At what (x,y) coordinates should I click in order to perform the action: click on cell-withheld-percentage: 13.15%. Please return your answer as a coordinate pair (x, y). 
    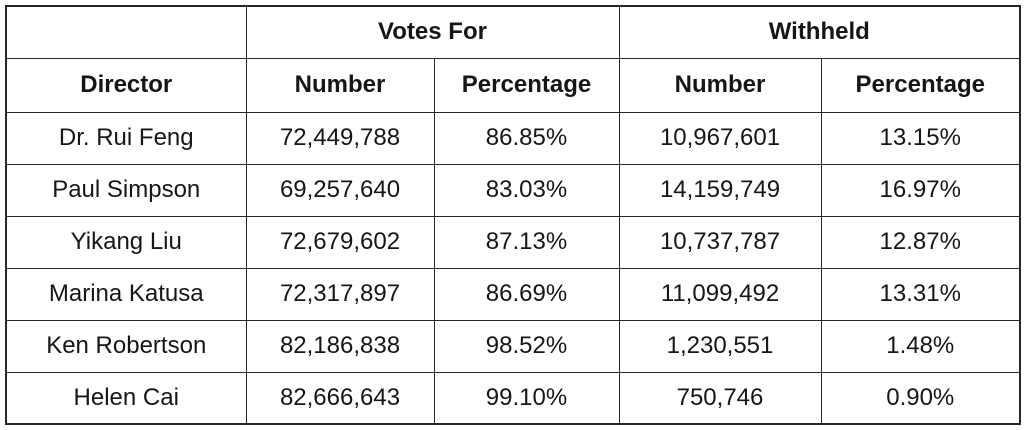
    Looking at the image, I should click on (920, 138).